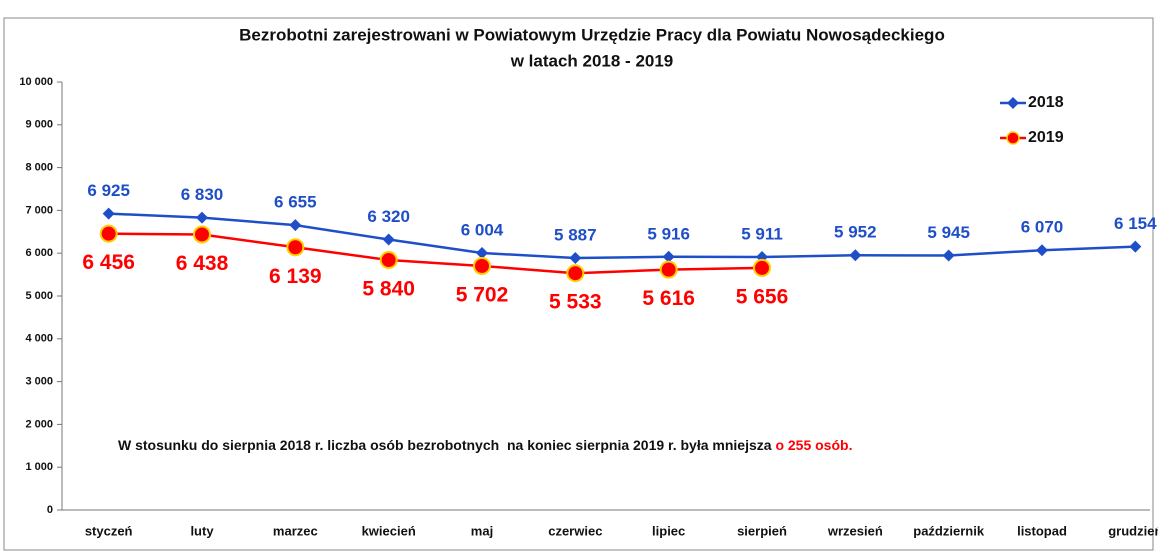 The image size is (1158, 554). What do you see at coordinates (855, 232) in the screenshot?
I see `data-label: 5 952` at bounding box center [855, 232].